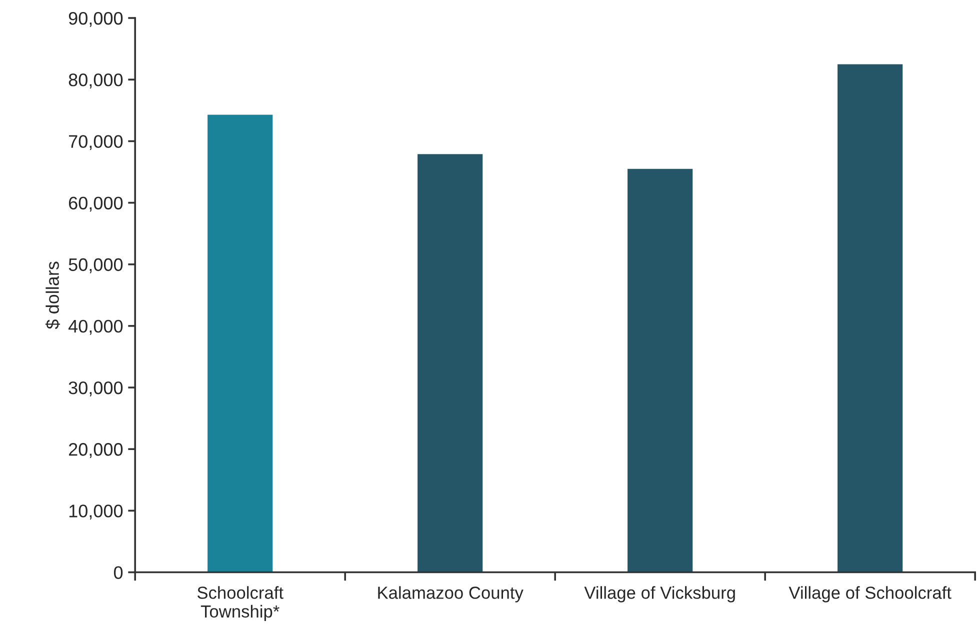 Image resolution: width=979 pixels, height=643 pixels. What do you see at coordinates (118, 572) in the screenshot?
I see `y-tick-label: 0` at bounding box center [118, 572].